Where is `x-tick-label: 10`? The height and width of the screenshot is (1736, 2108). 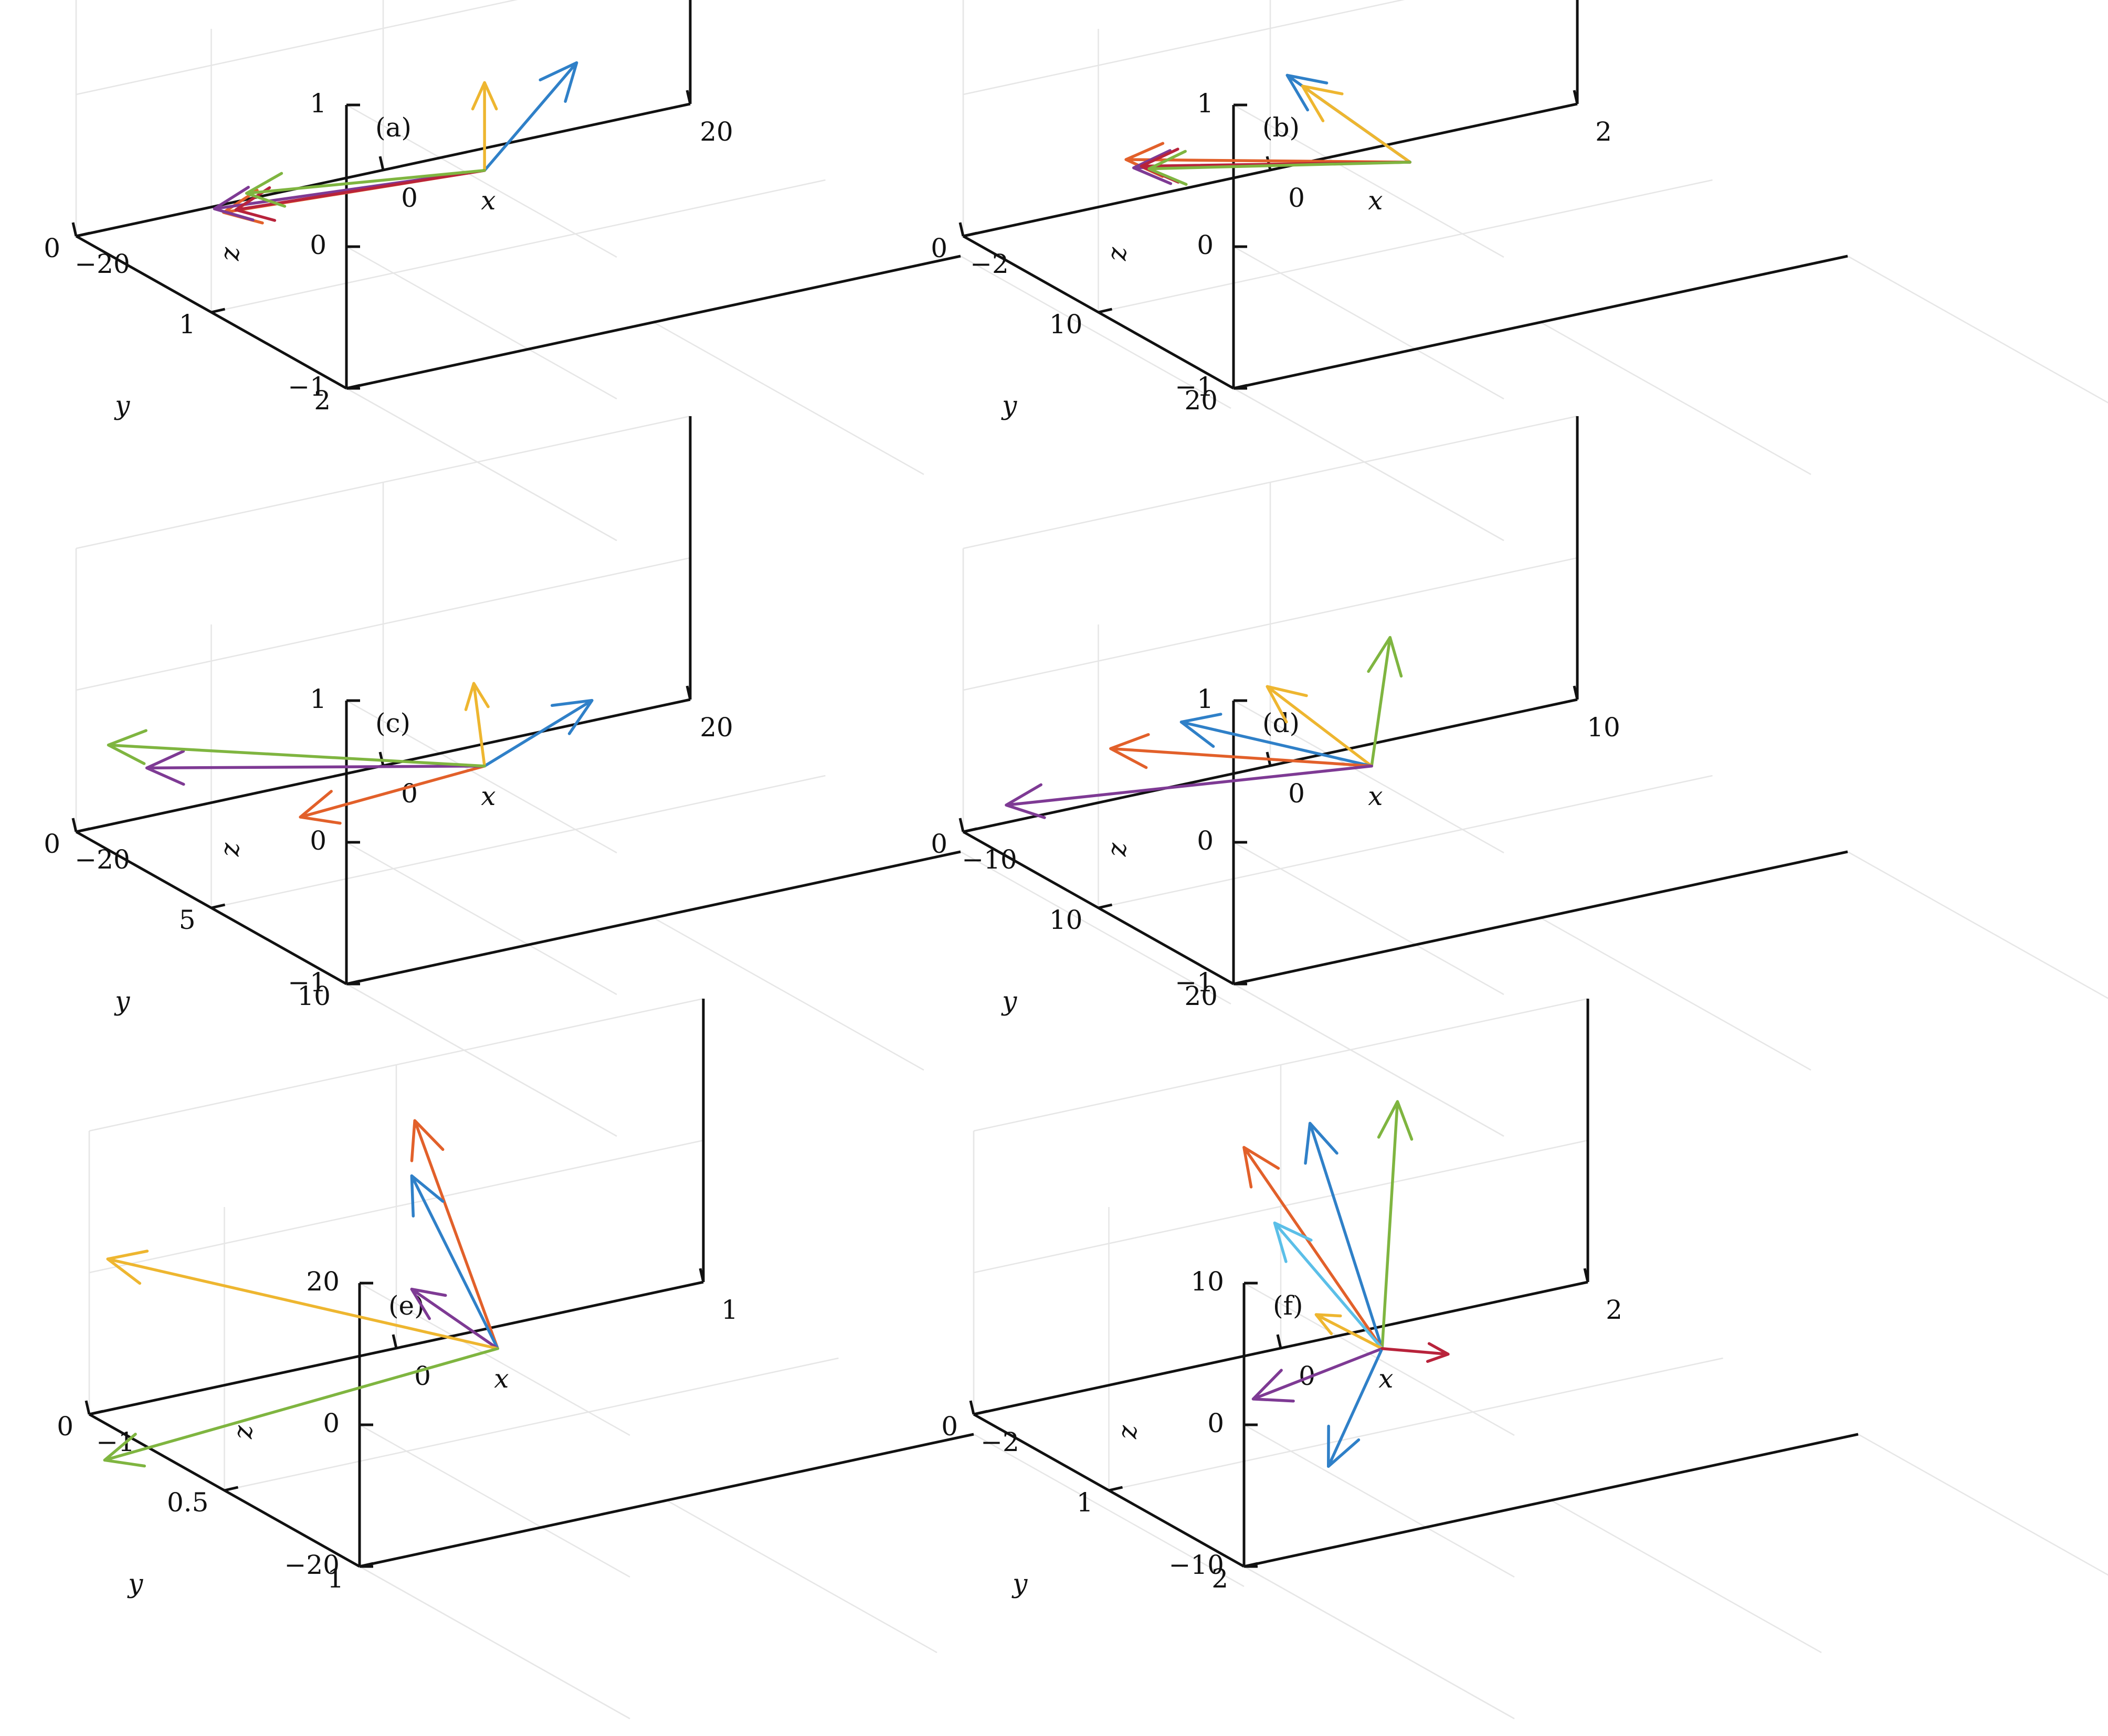 x-tick-label: 10 is located at coordinates (1603, 727).